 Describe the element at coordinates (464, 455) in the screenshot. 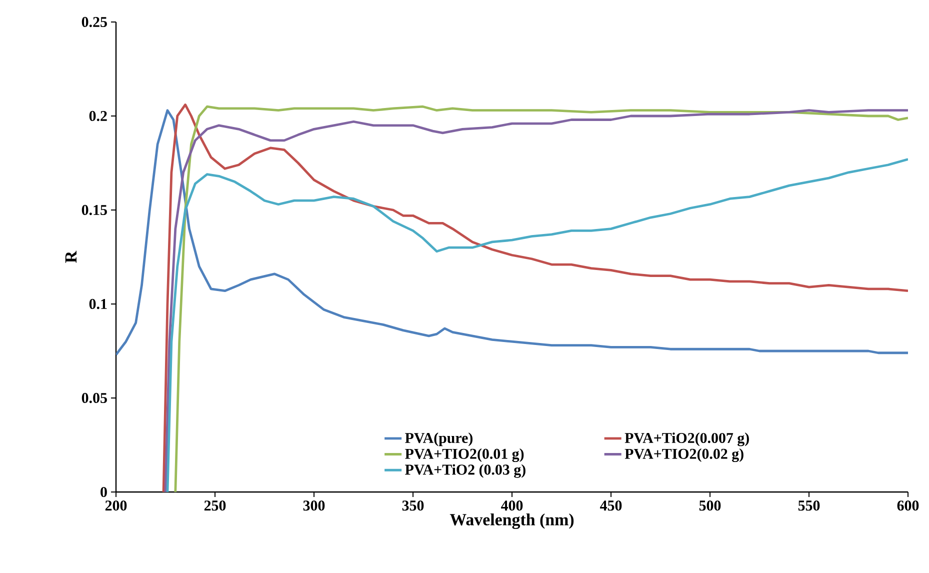

I see `legend-label: PVA+TIO2(0.01 g)` at that location.